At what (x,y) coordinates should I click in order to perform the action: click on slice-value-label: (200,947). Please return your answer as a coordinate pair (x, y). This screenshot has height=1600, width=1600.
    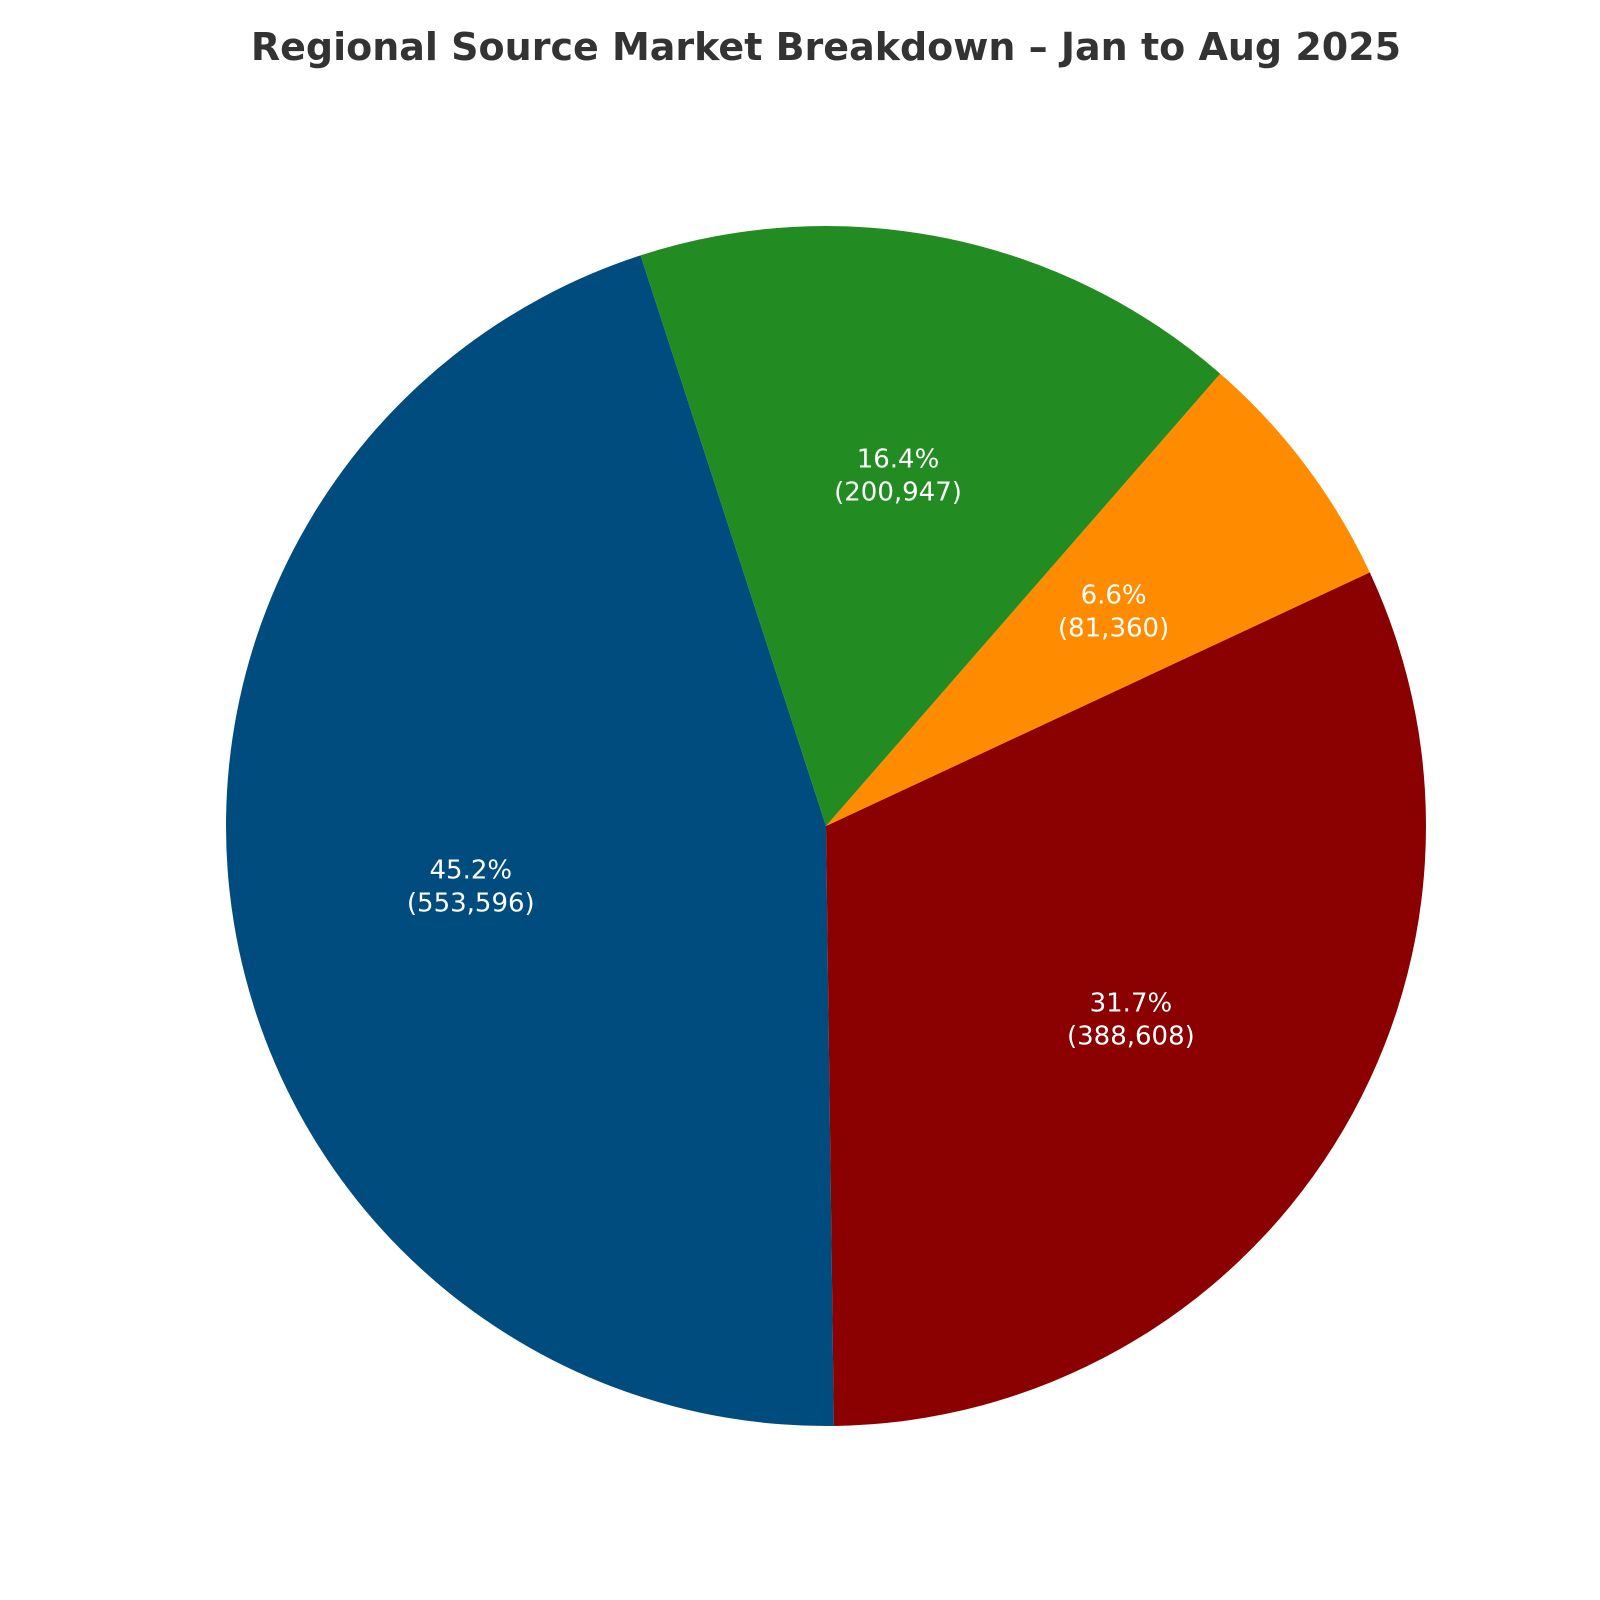
    Looking at the image, I should click on (898, 492).